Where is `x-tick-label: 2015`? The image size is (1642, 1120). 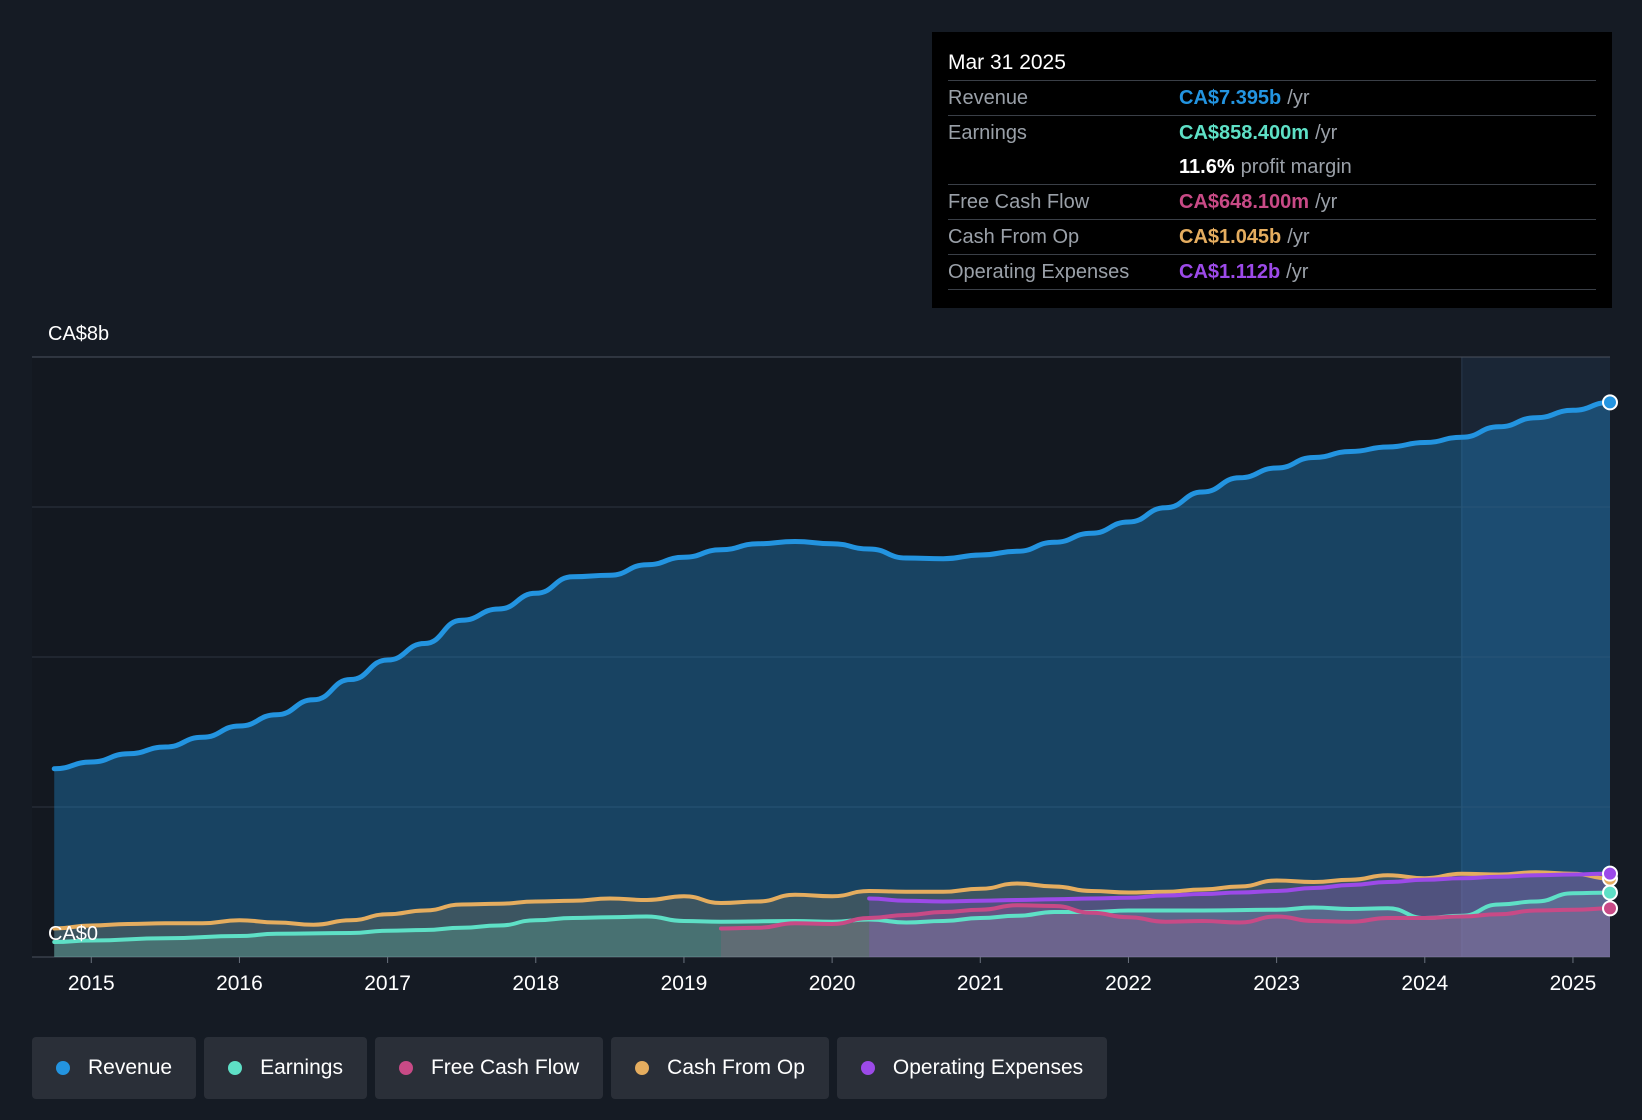
x-tick-label: 2015 is located at coordinates (91, 983).